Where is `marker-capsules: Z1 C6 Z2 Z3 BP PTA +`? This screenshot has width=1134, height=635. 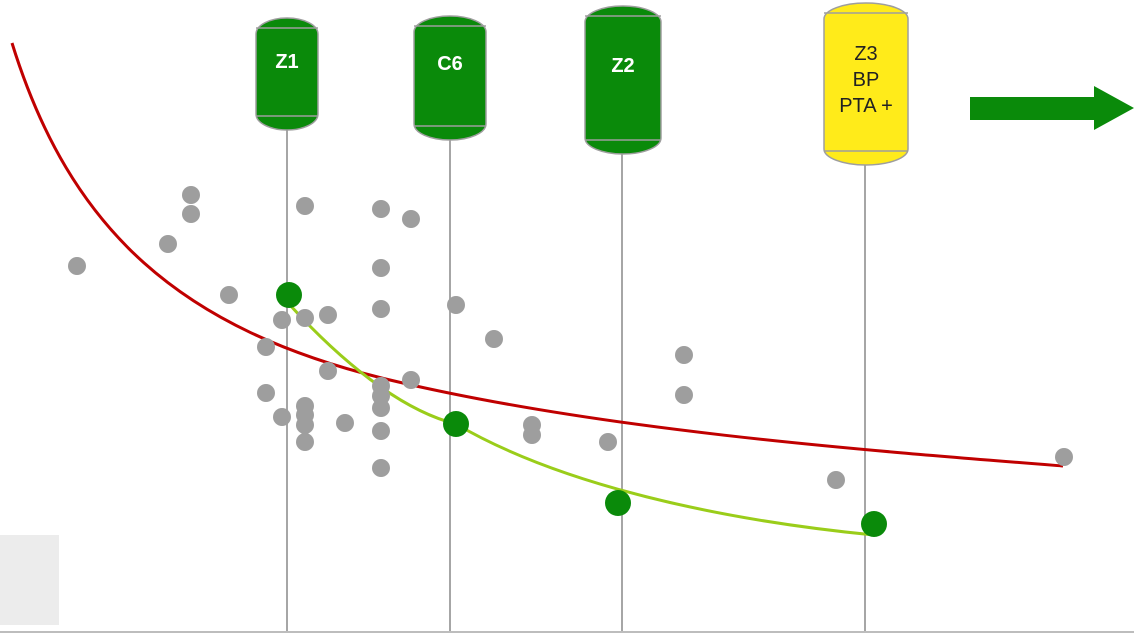 marker-capsules: Z1 C6 Z2 Z3 BP PTA + is located at coordinates (582, 84).